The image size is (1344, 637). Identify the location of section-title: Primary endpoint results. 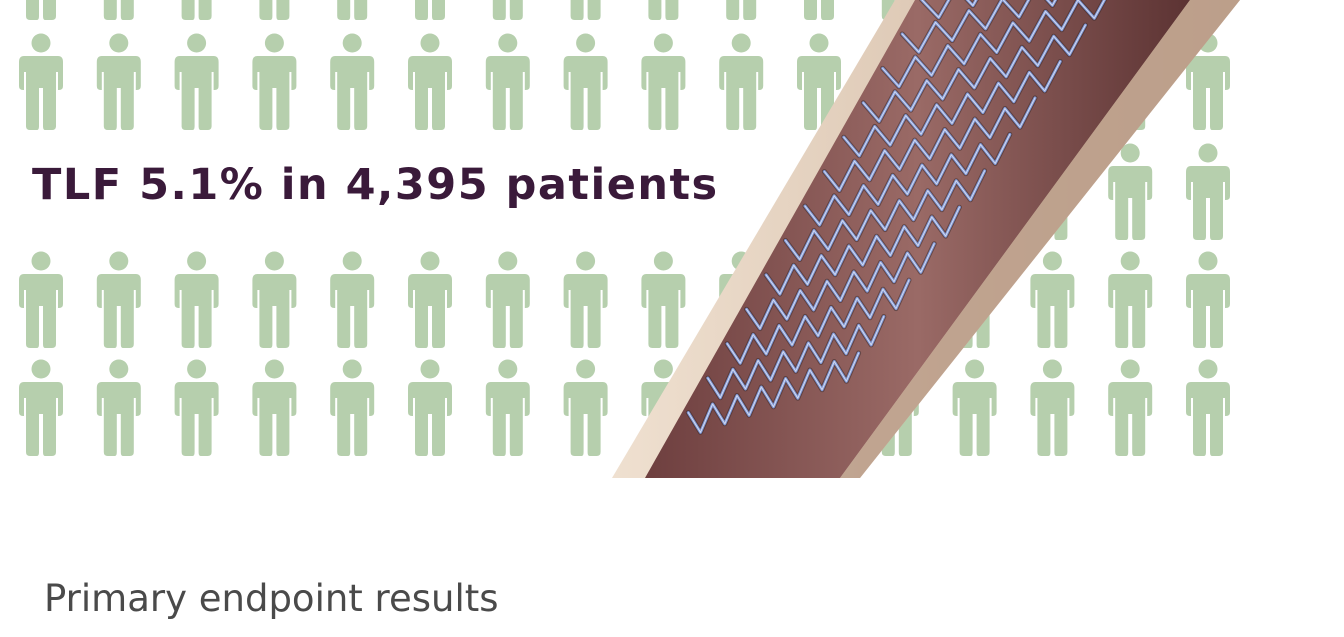
(271, 598).